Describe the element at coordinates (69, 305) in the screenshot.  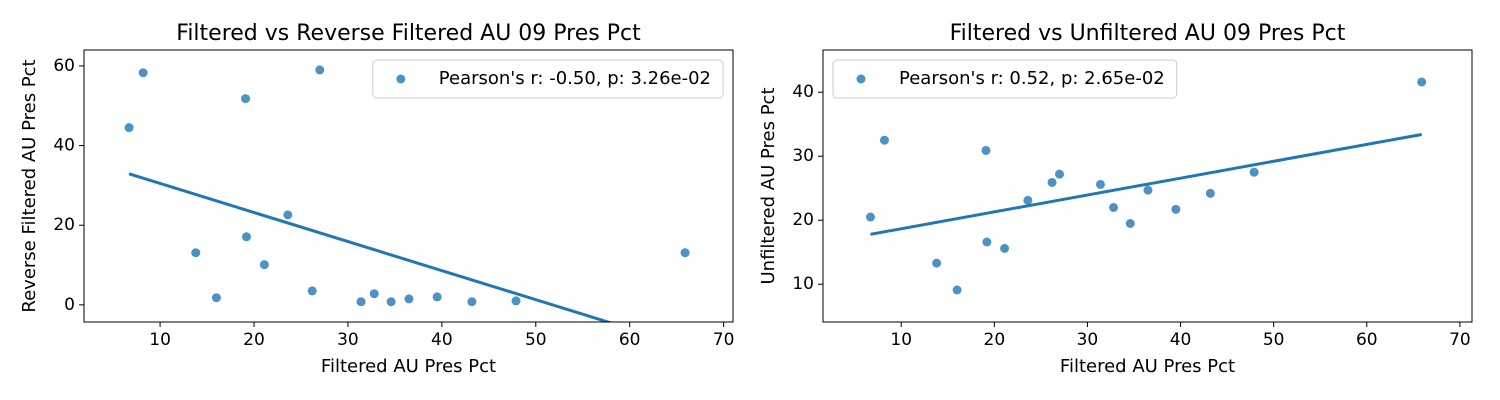
I see `y-tick-label: 0` at that location.